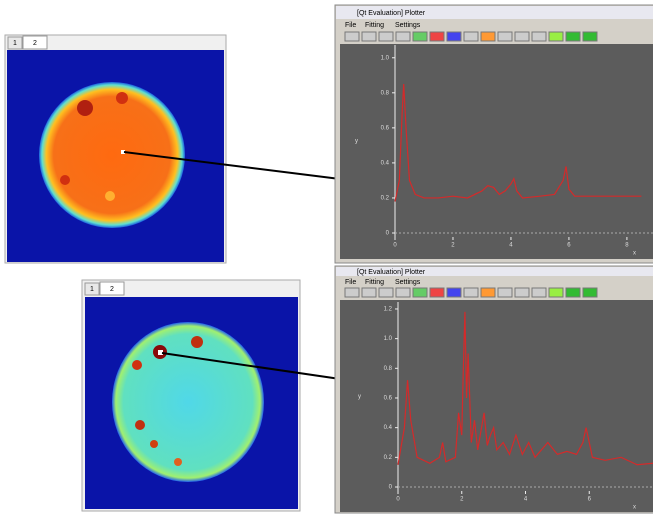  I want to click on x-tick-label: 8, so click(627, 246).